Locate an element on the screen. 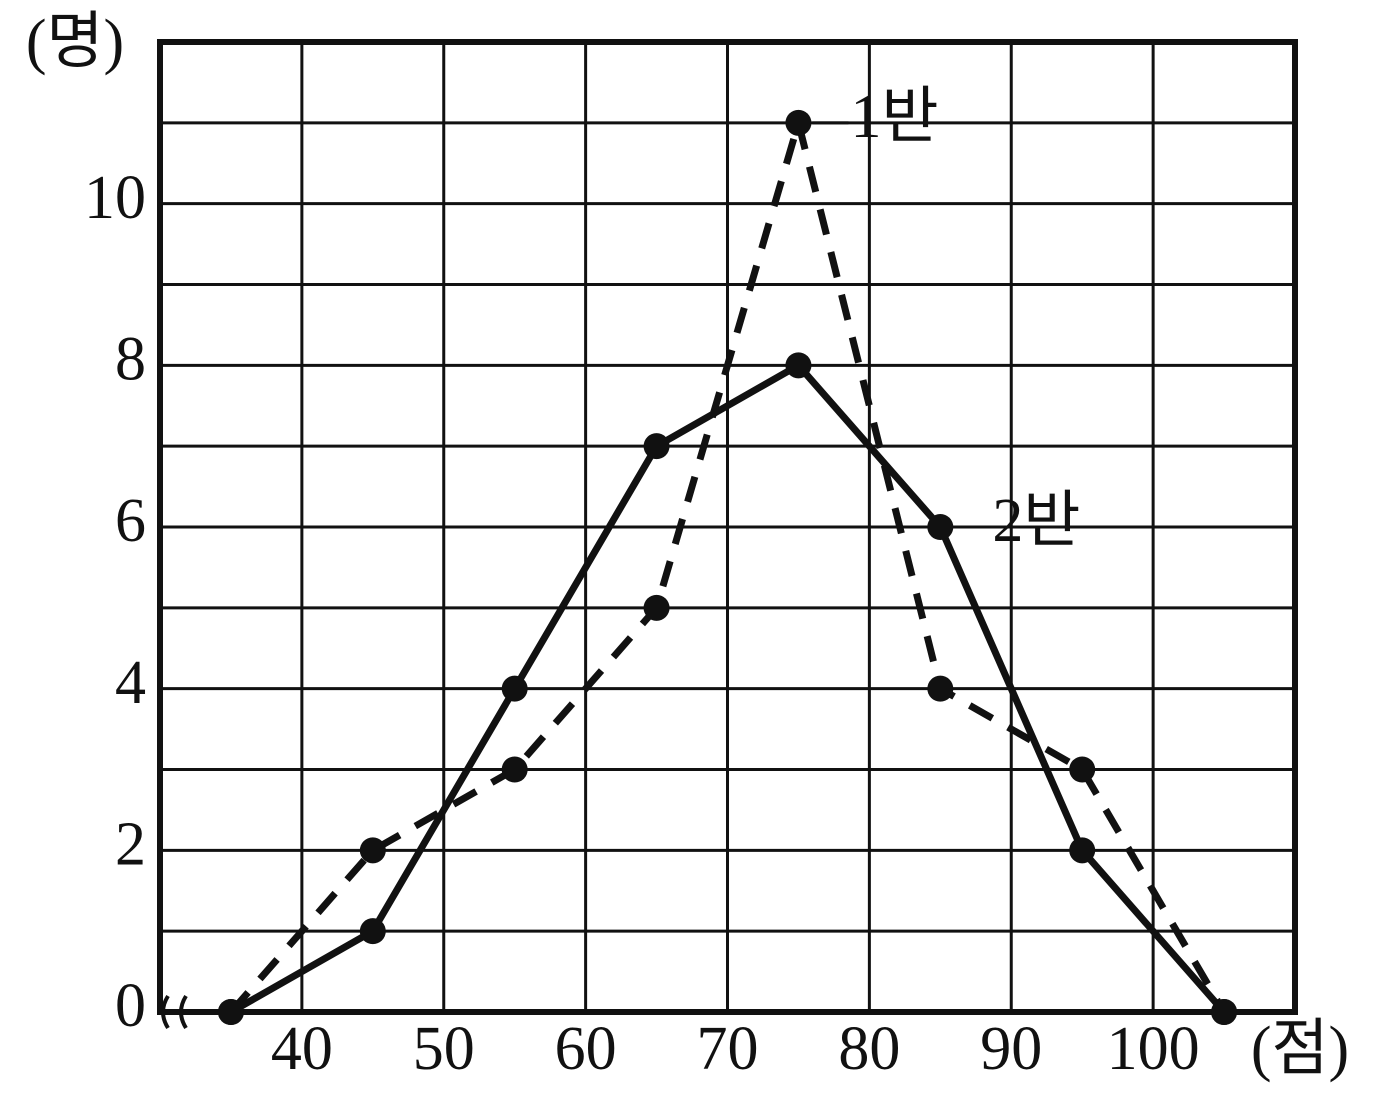 This screenshot has height=1115, width=1382. series-label: 1반 is located at coordinates (894, 117).